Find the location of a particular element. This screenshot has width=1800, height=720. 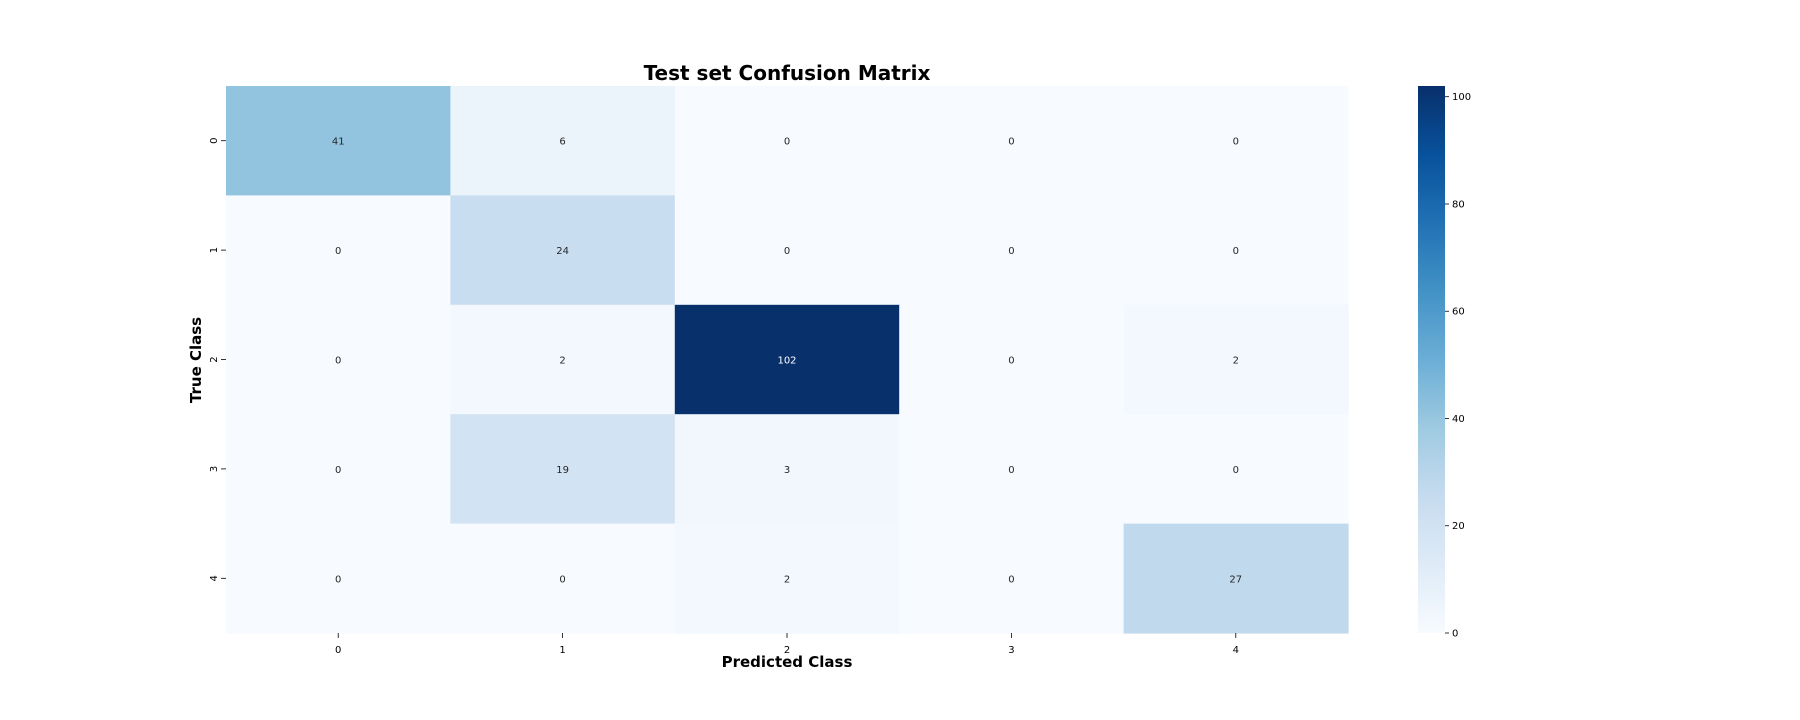

heatmap-cell-r2-c0 is located at coordinates (338, 359).